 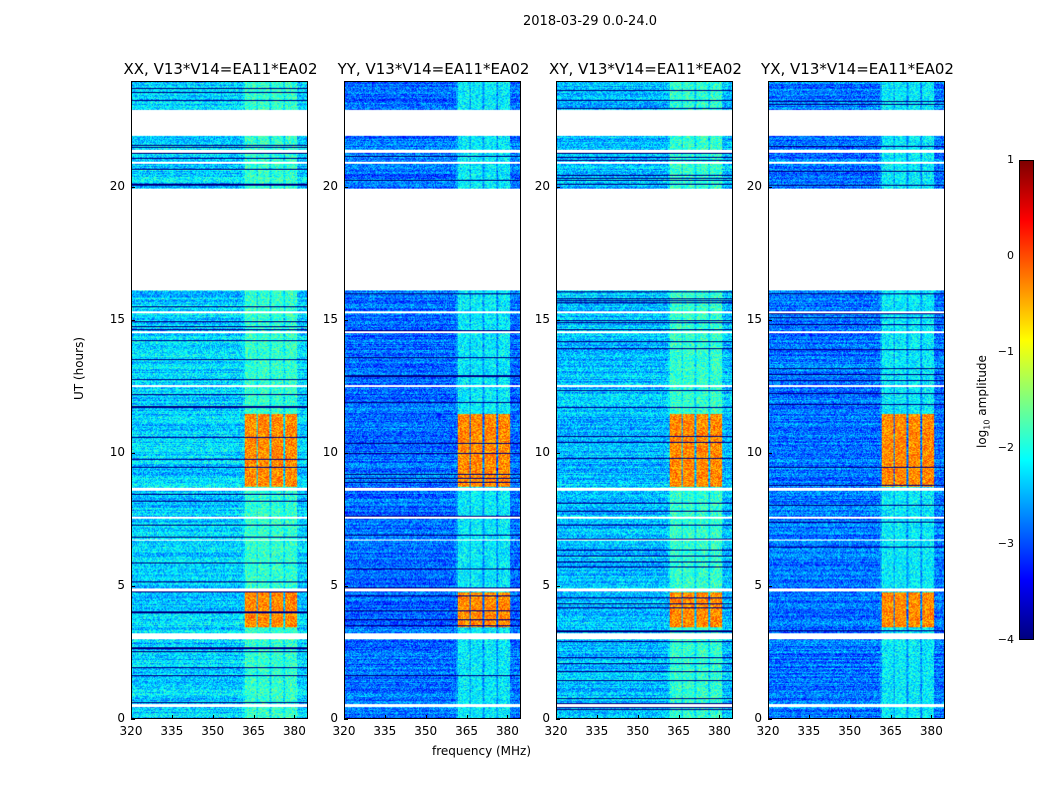 What do you see at coordinates (482, 751) in the screenshot?
I see `x-axis-label: frequency (MHz)` at bounding box center [482, 751].